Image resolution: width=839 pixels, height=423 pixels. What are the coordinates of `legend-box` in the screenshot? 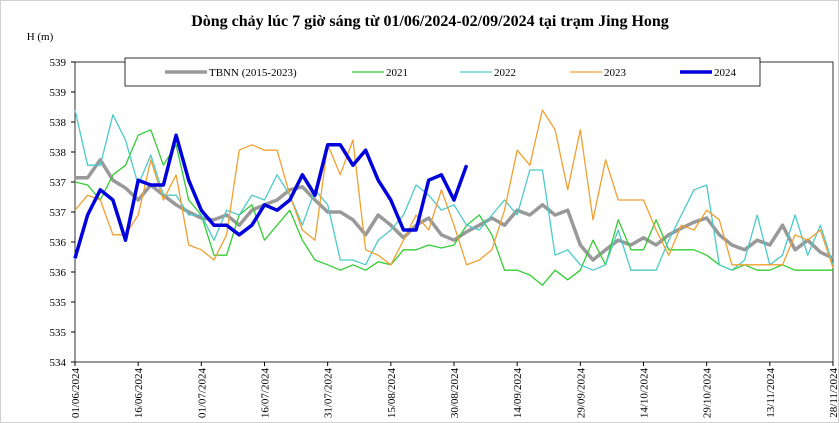 It's located at (442, 72).